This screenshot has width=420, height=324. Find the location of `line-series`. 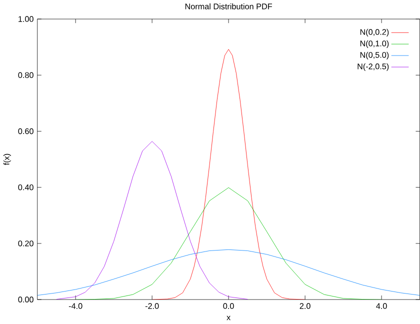

line-series is located at coordinates (228, 273).